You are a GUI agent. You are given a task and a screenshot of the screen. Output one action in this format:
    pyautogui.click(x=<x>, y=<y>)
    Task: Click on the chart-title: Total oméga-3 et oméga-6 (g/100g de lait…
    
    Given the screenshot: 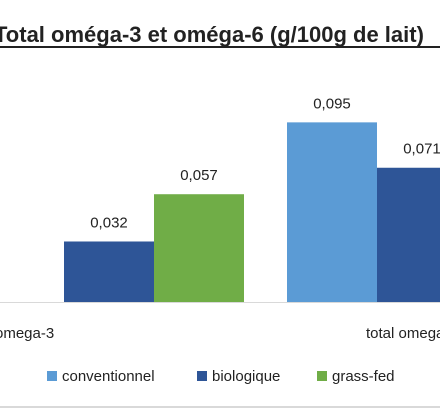 What is the action you would take?
    pyautogui.click(x=212, y=34)
    